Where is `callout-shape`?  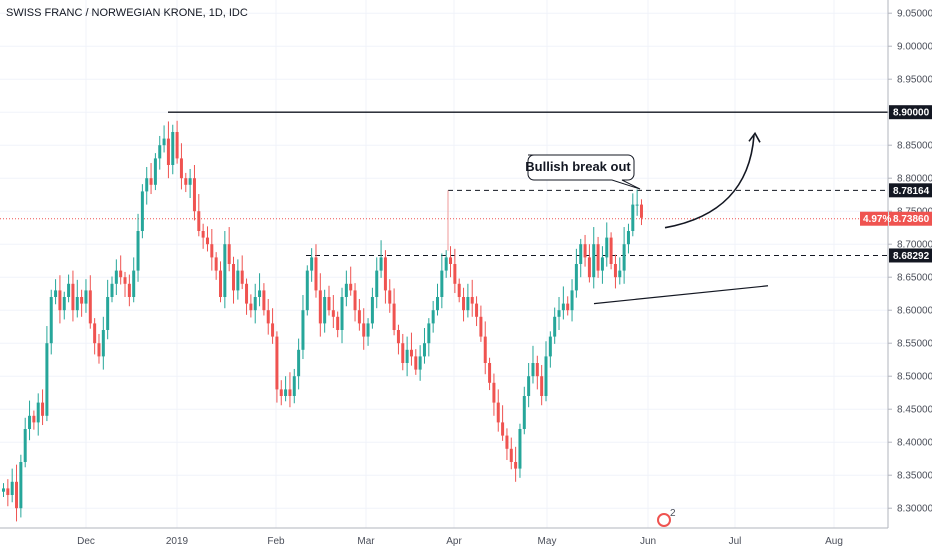
callout-shape is located at coordinates (584, 172).